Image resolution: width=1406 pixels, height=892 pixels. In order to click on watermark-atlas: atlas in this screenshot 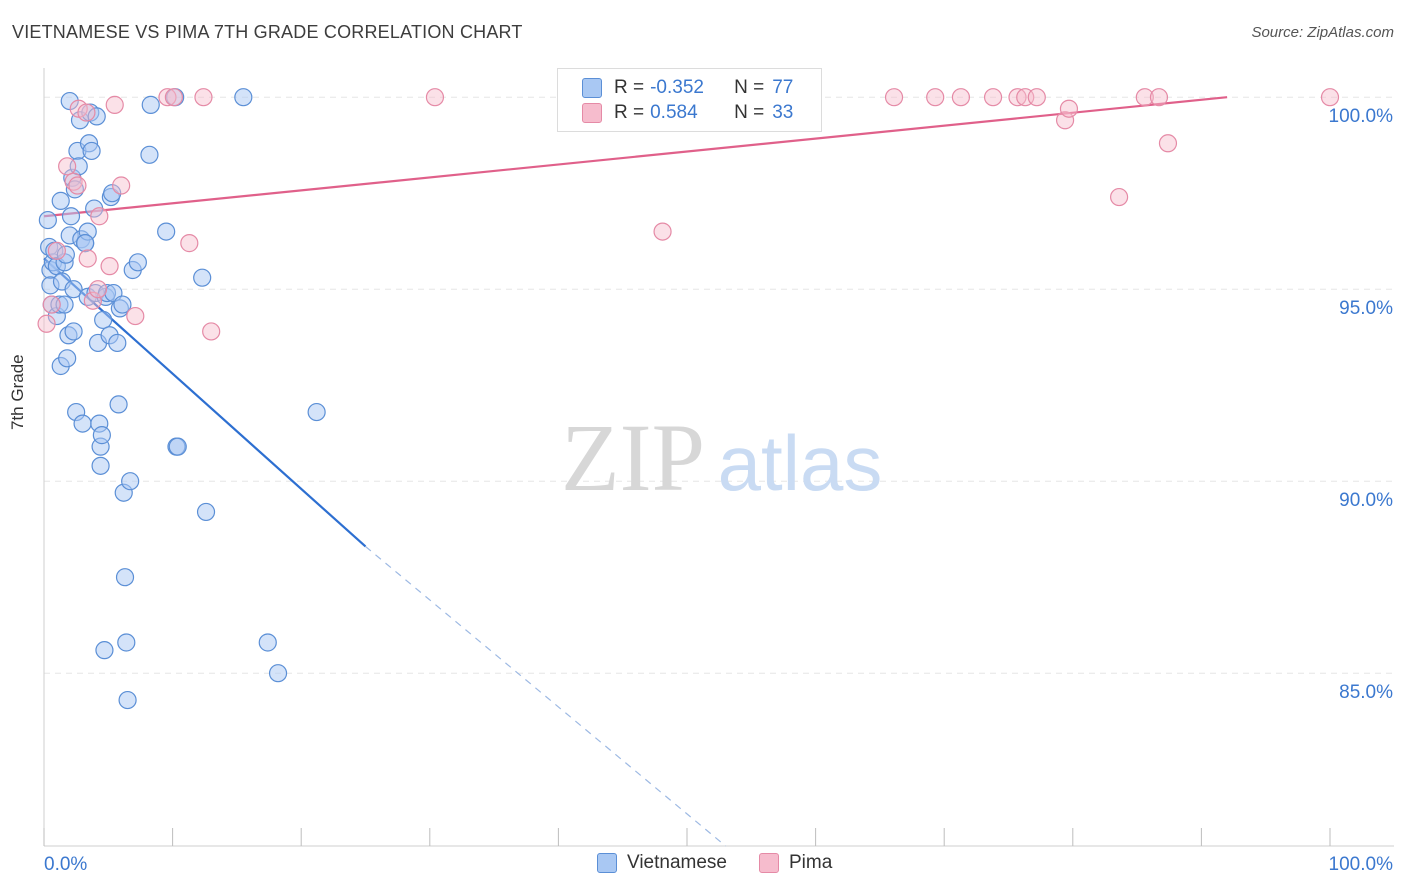, I will do `click(800, 463)`.